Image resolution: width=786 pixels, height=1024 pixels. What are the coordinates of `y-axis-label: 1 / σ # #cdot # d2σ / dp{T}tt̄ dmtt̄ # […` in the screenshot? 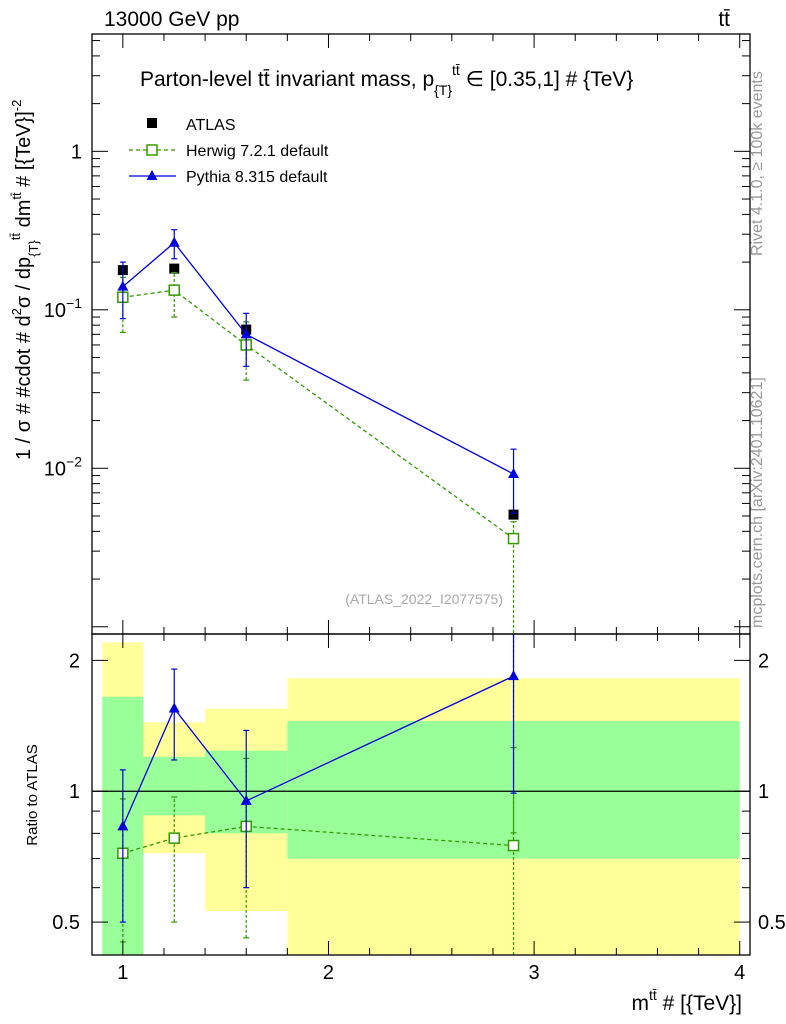 It's located at (24, 280).